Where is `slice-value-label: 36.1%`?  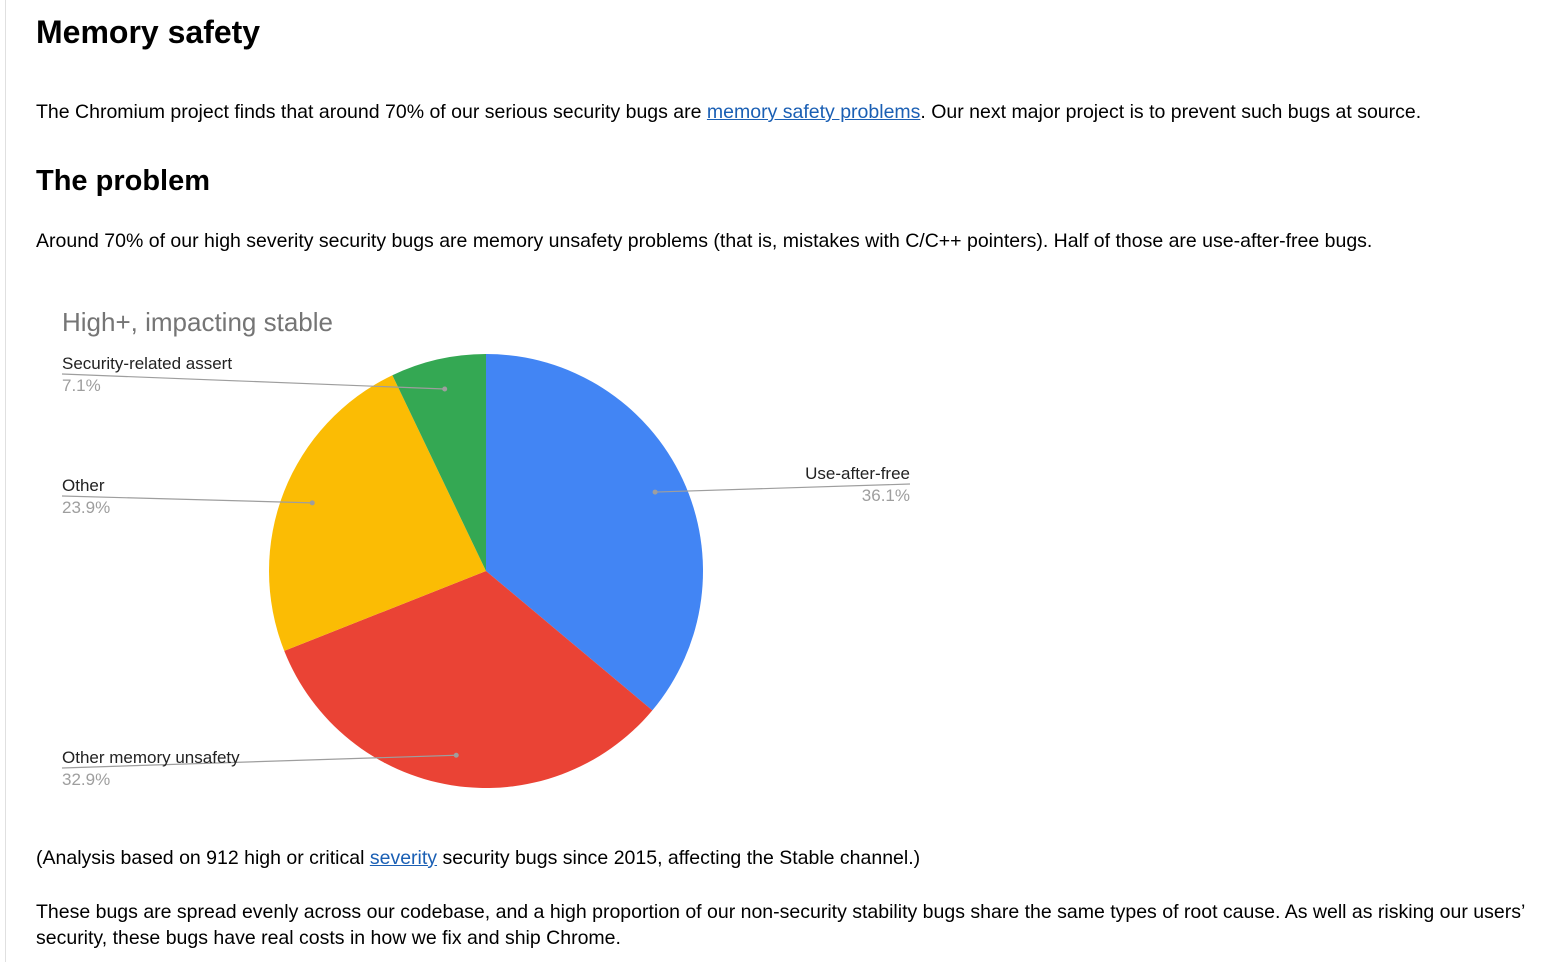
slice-value-label: 36.1% is located at coordinates (886, 495).